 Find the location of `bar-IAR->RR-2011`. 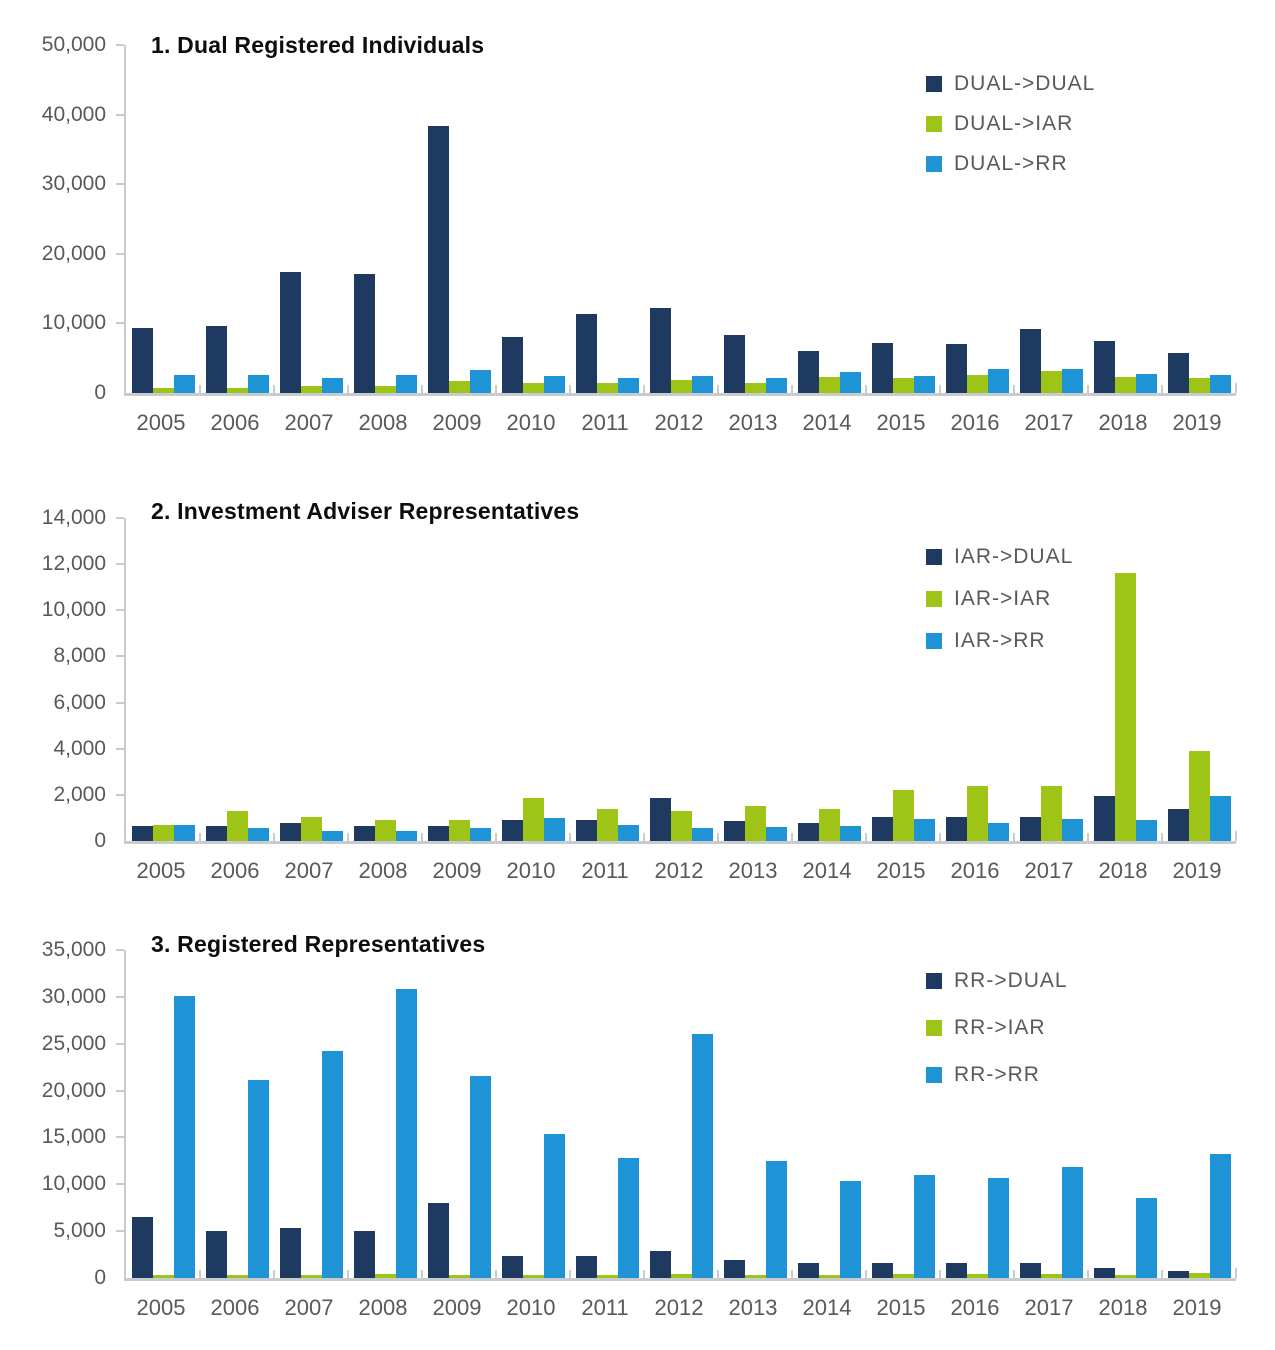

bar-IAR->RR-2011 is located at coordinates (628, 832).